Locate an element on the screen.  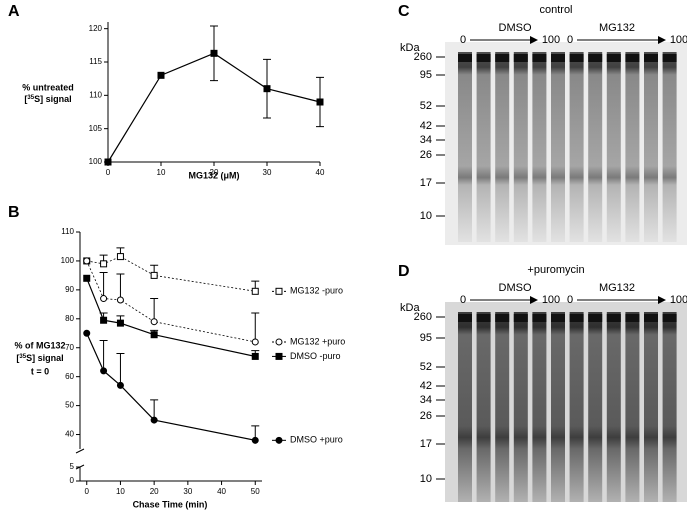
gel-title: +puromycin is located at coordinates (555, 270).